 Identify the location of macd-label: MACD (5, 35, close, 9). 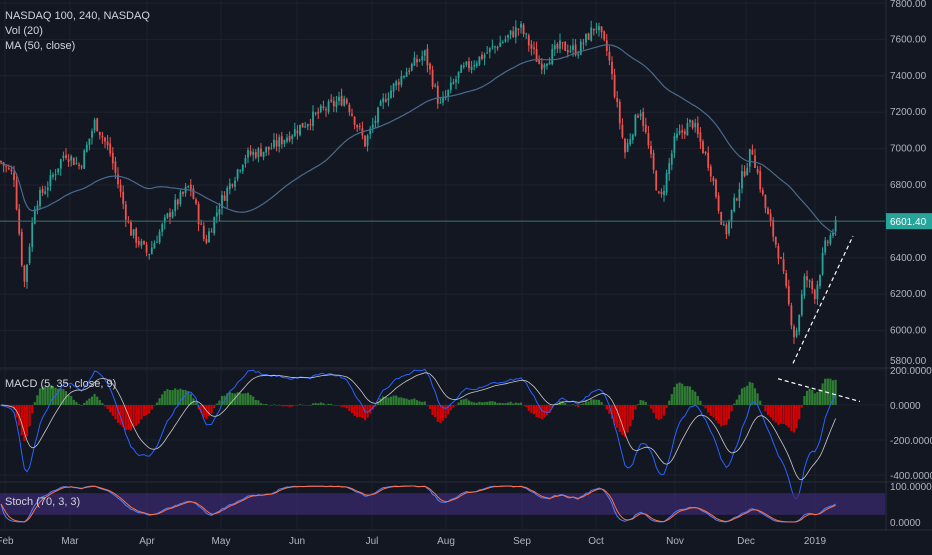
(61, 384).